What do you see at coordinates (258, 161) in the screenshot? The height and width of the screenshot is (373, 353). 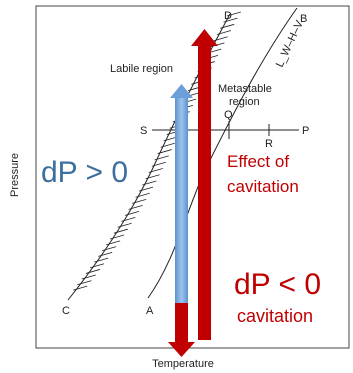 I see `effect-of-cavitation-line1: Effect of` at bounding box center [258, 161].